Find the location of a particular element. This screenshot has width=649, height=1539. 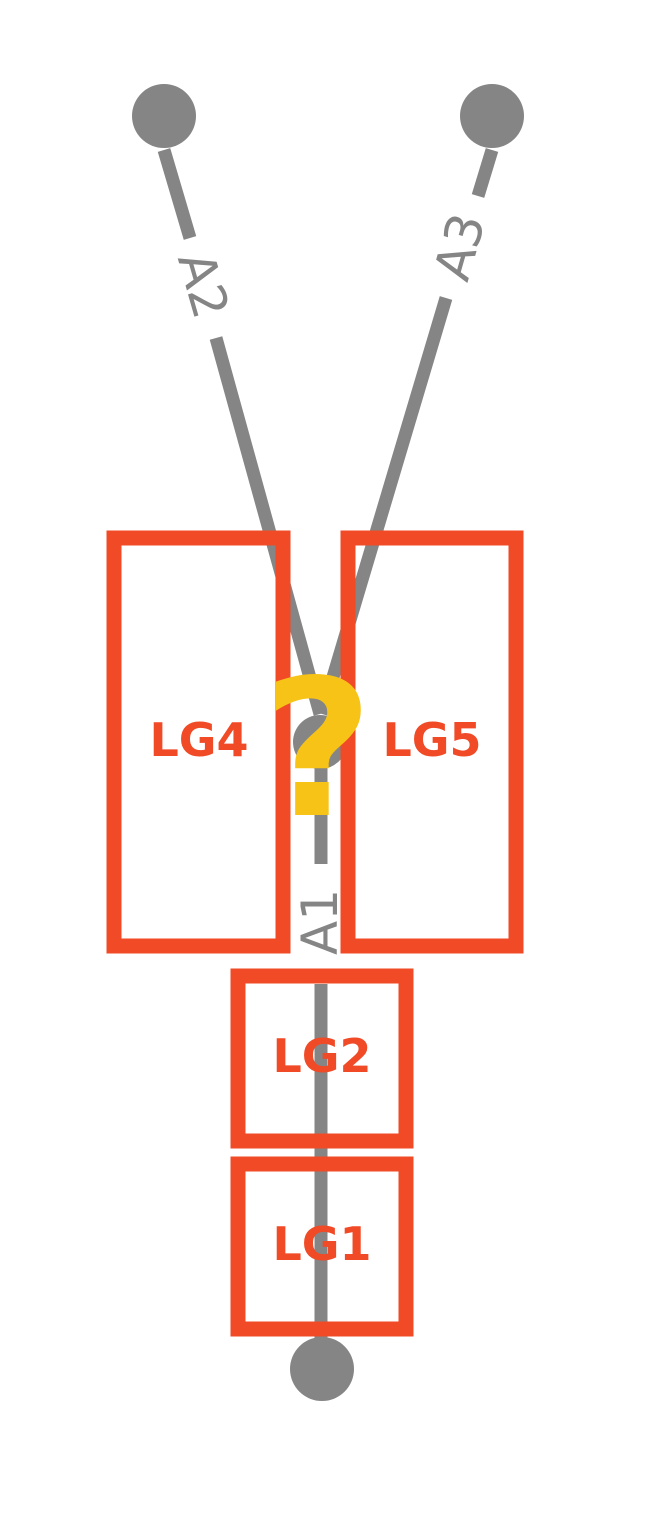

lane-group-lg1-box is located at coordinates (322, 1246).